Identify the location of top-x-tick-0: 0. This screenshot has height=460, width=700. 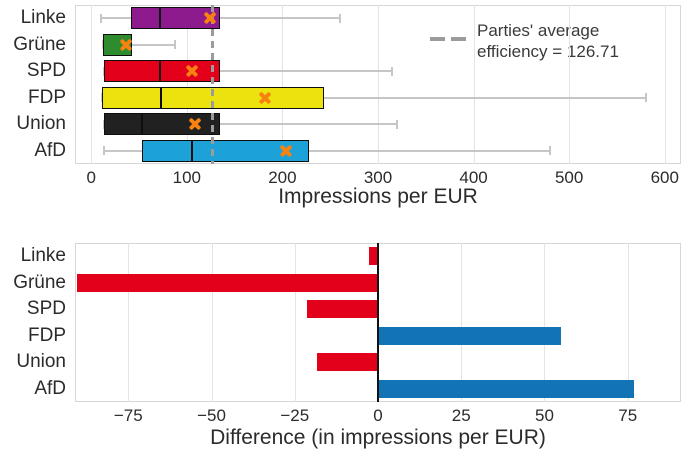
(91, 177).